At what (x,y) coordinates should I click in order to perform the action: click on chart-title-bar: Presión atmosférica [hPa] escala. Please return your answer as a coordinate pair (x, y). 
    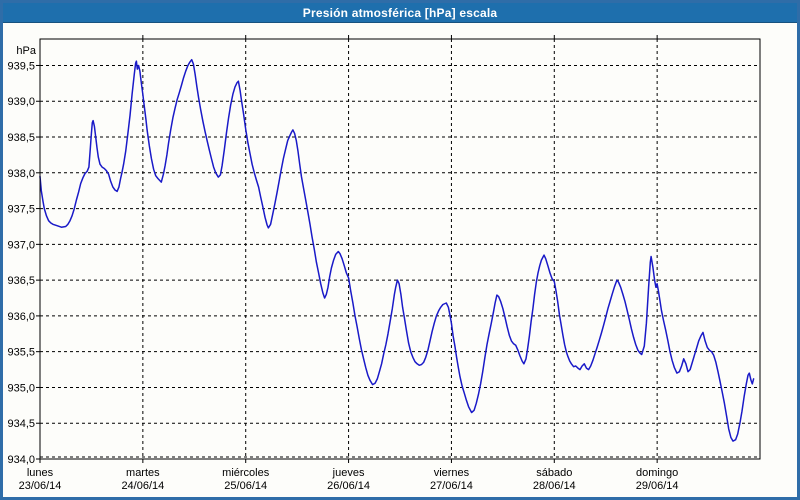
    Looking at the image, I should click on (400, 13).